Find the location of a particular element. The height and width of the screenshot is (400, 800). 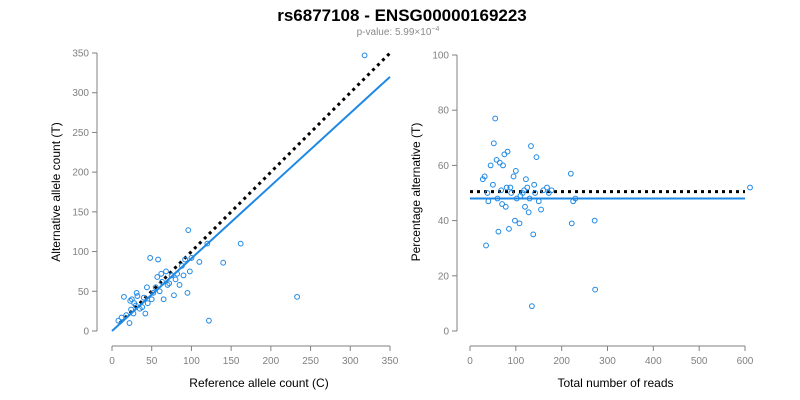

y-tick-label: 80 is located at coordinates (444, 111).